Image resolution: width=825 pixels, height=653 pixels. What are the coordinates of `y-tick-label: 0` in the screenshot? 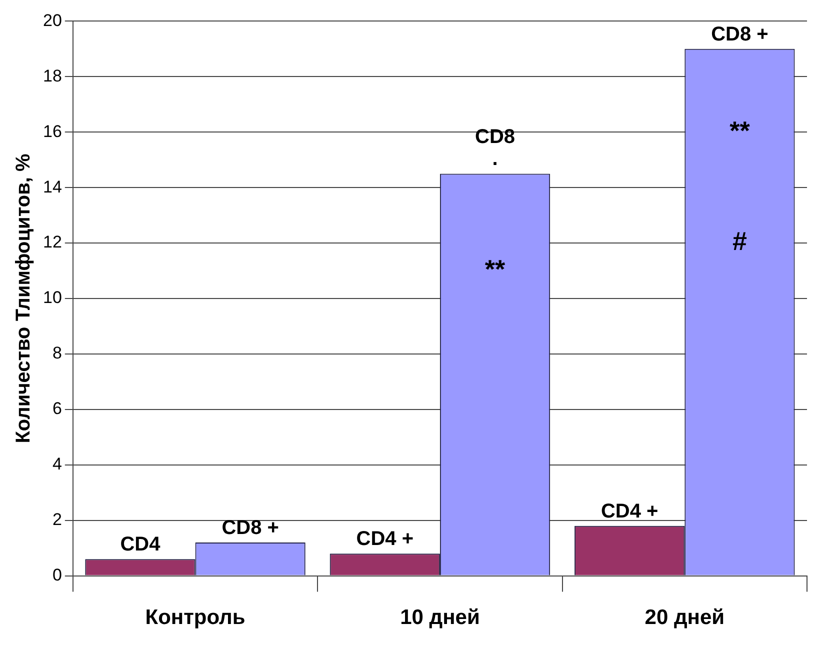 It's located at (57, 574).